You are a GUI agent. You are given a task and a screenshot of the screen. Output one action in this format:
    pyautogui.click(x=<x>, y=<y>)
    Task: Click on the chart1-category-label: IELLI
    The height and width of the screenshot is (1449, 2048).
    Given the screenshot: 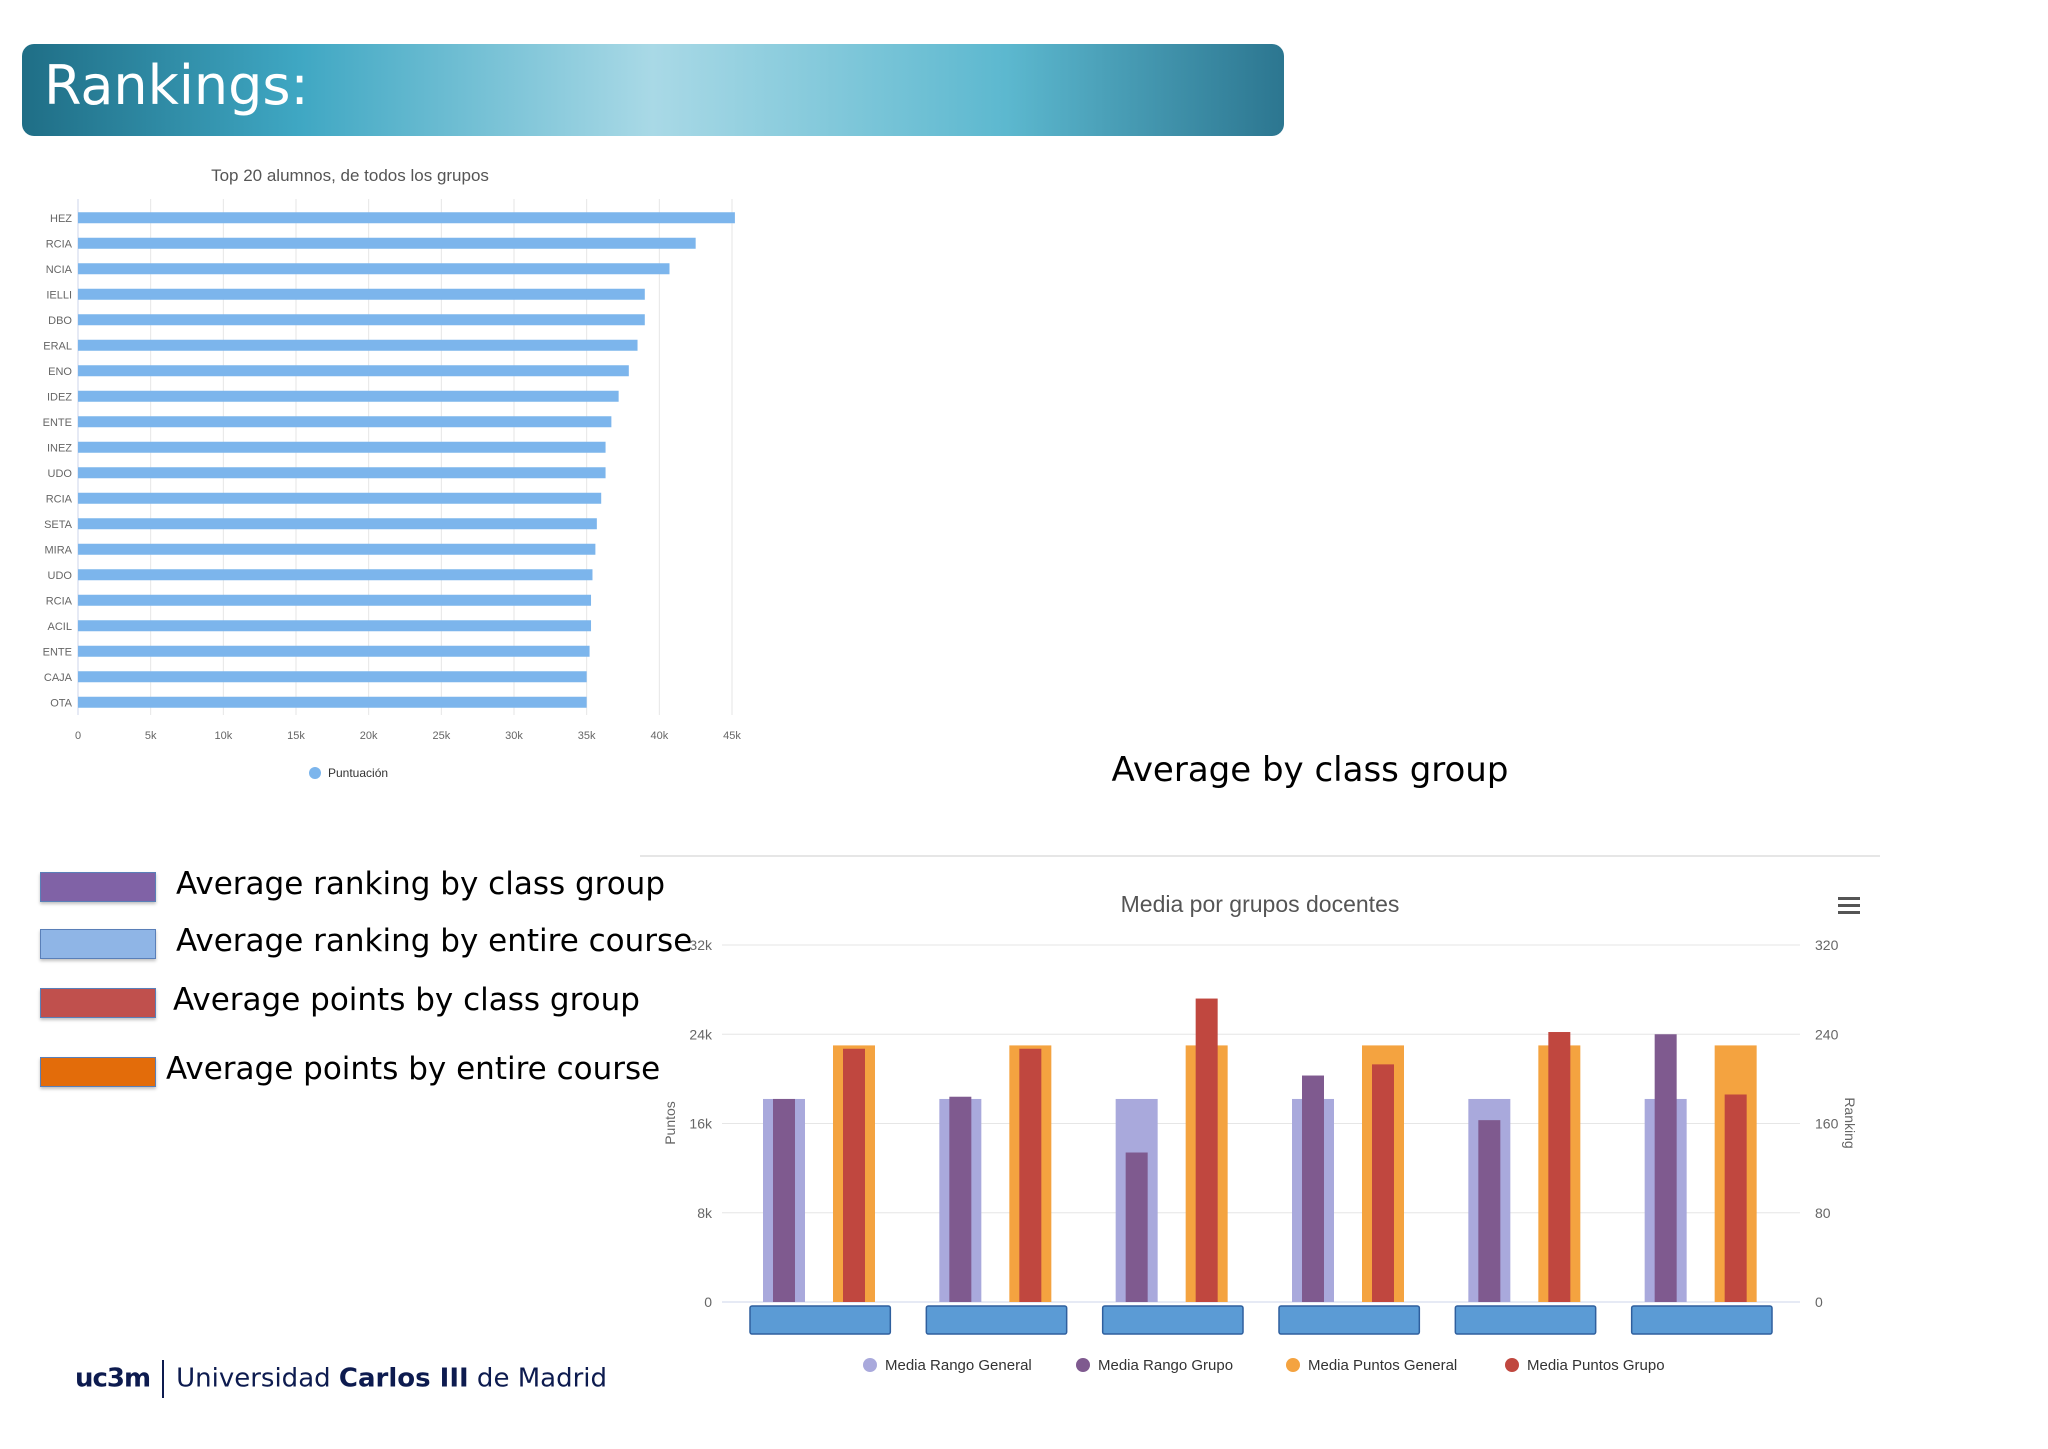 What is the action you would take?
    pyautogui.click(x=59, y=295)
    